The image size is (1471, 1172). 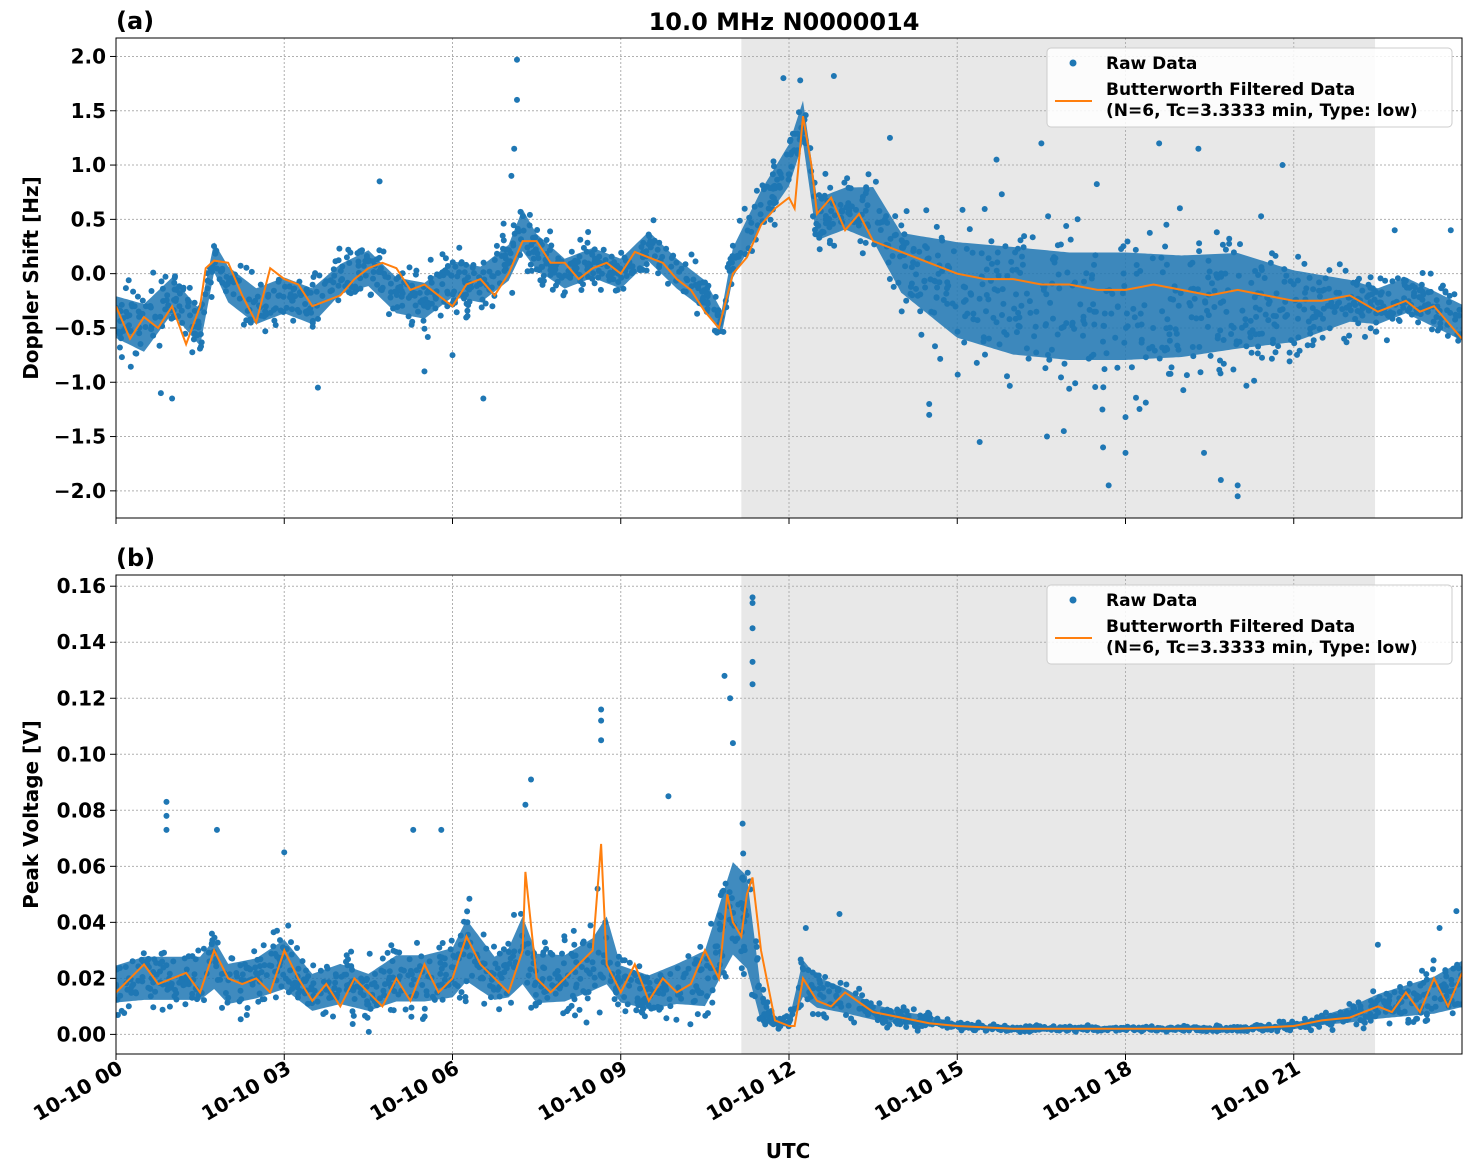 What do you see at coordinates (80, 437) in the screenshot?
I see `y-tick-label: −1.5` at bounding box center [80, 437].